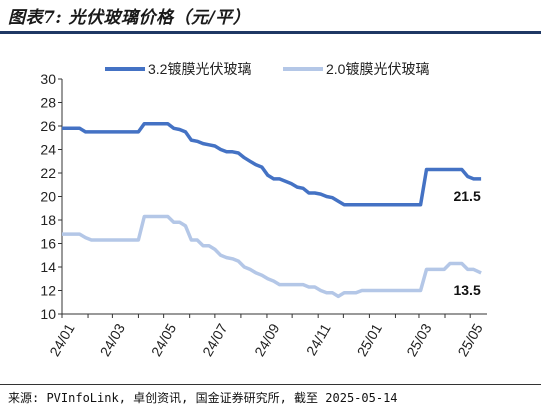  Describe the element at coordinates (129, 18) in the screenshot. I see `chart-title: 图表7: 光伏玻璃价格（元/平）` at that location.